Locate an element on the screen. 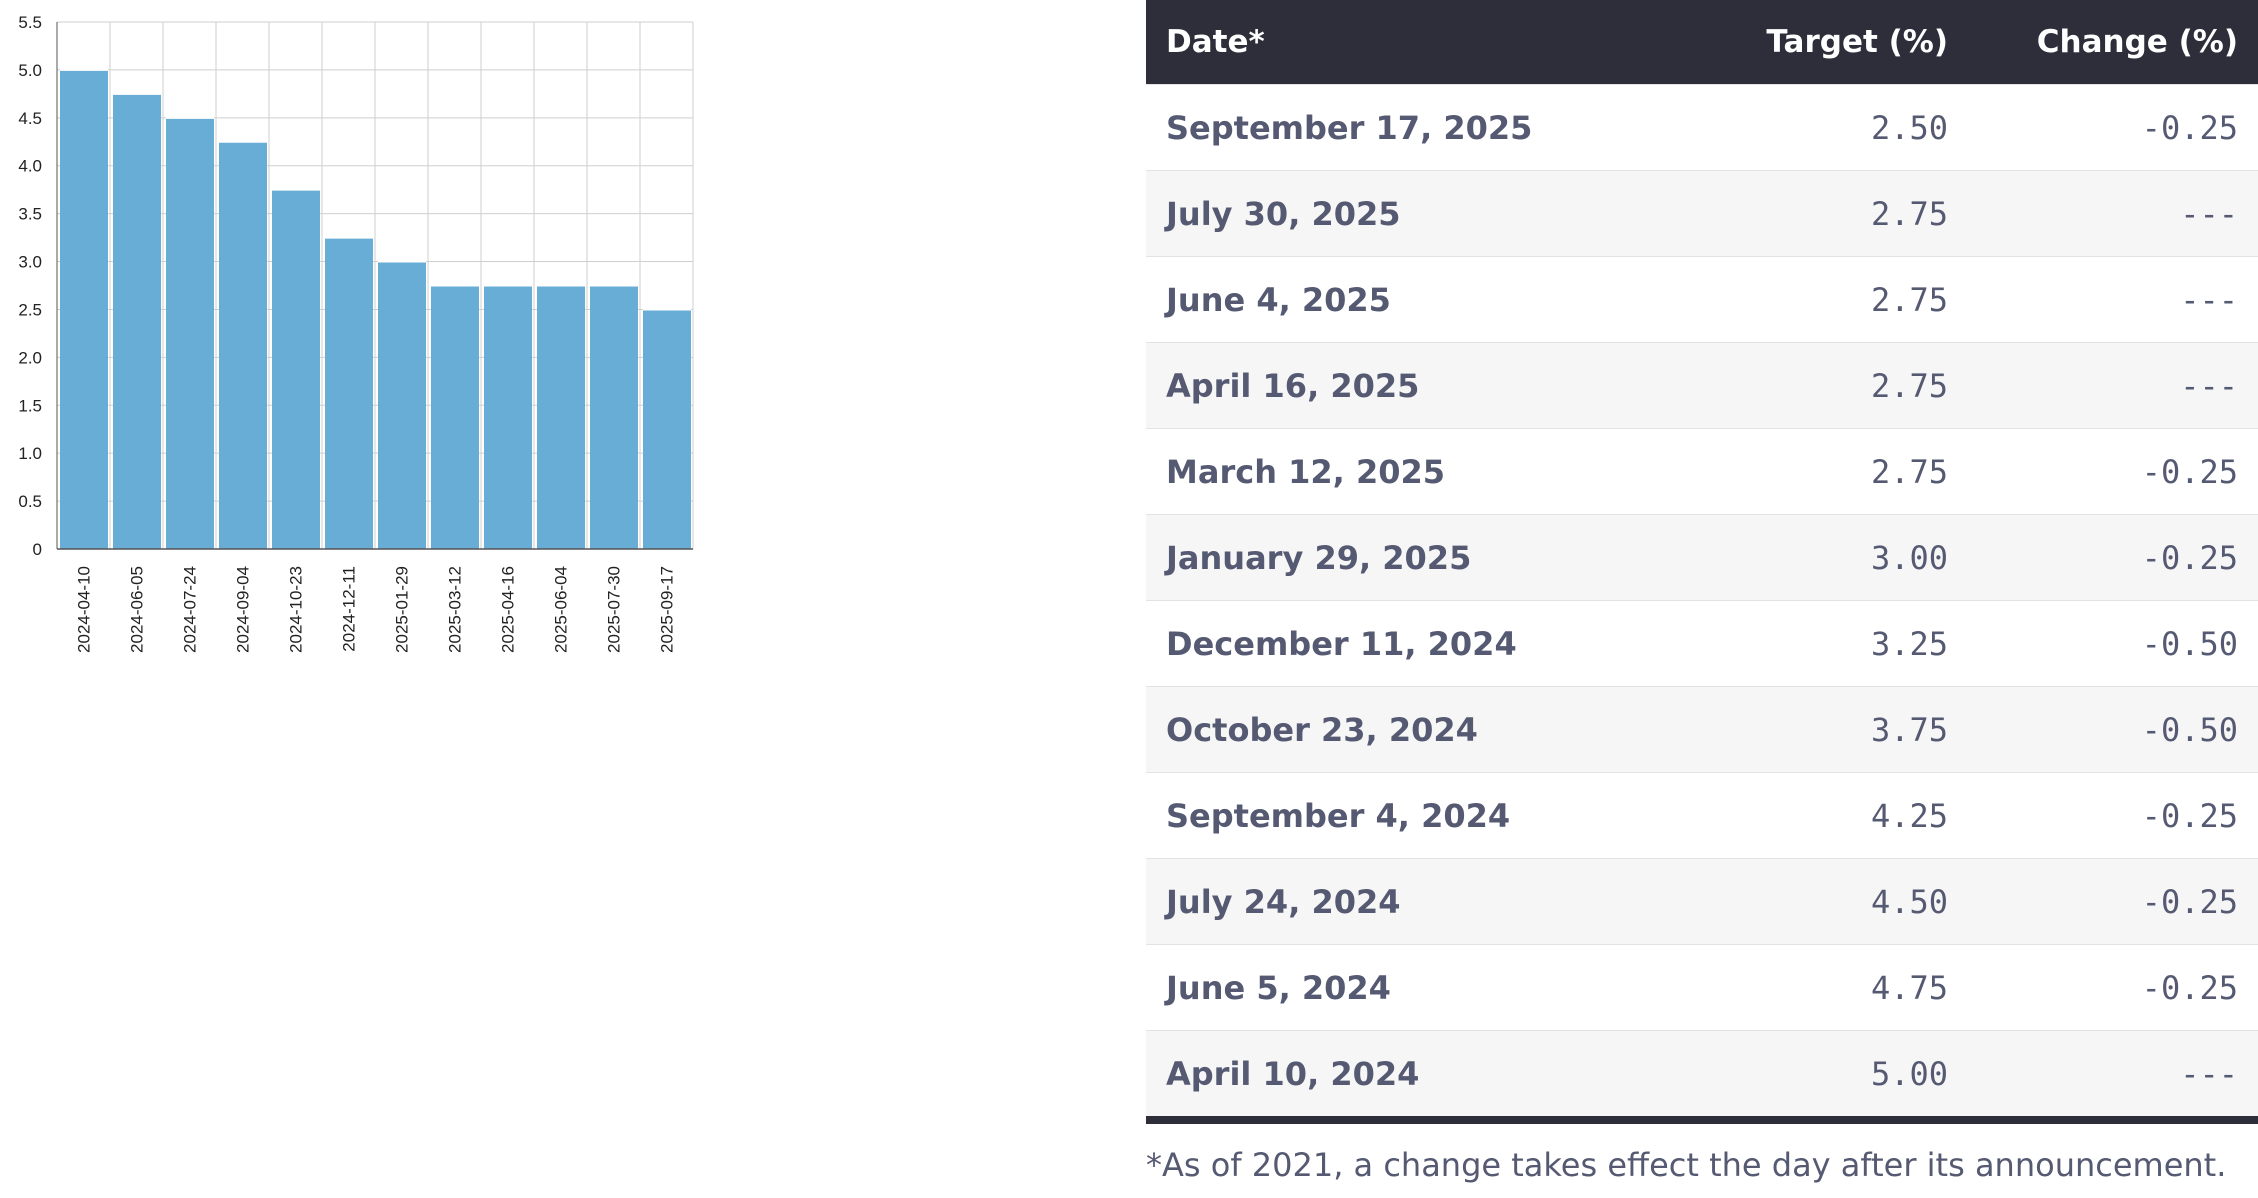 Image resolution: width=2258 pixels, height=1198 pixels. table-row: April 16, 2025 2.75 --- is located at coordinates (1702, 385).